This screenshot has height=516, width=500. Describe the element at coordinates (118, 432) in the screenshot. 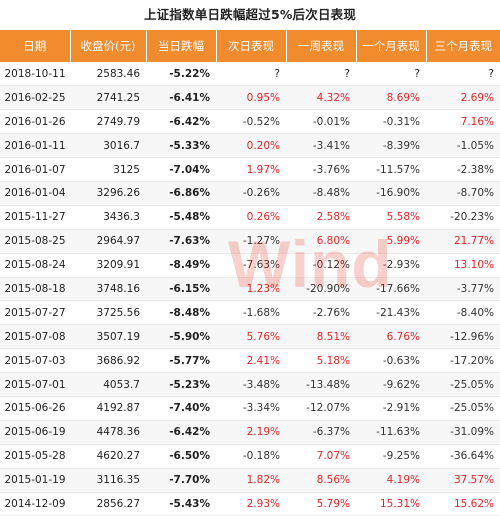

I see `close-price-cell: 4478.36` at that location.